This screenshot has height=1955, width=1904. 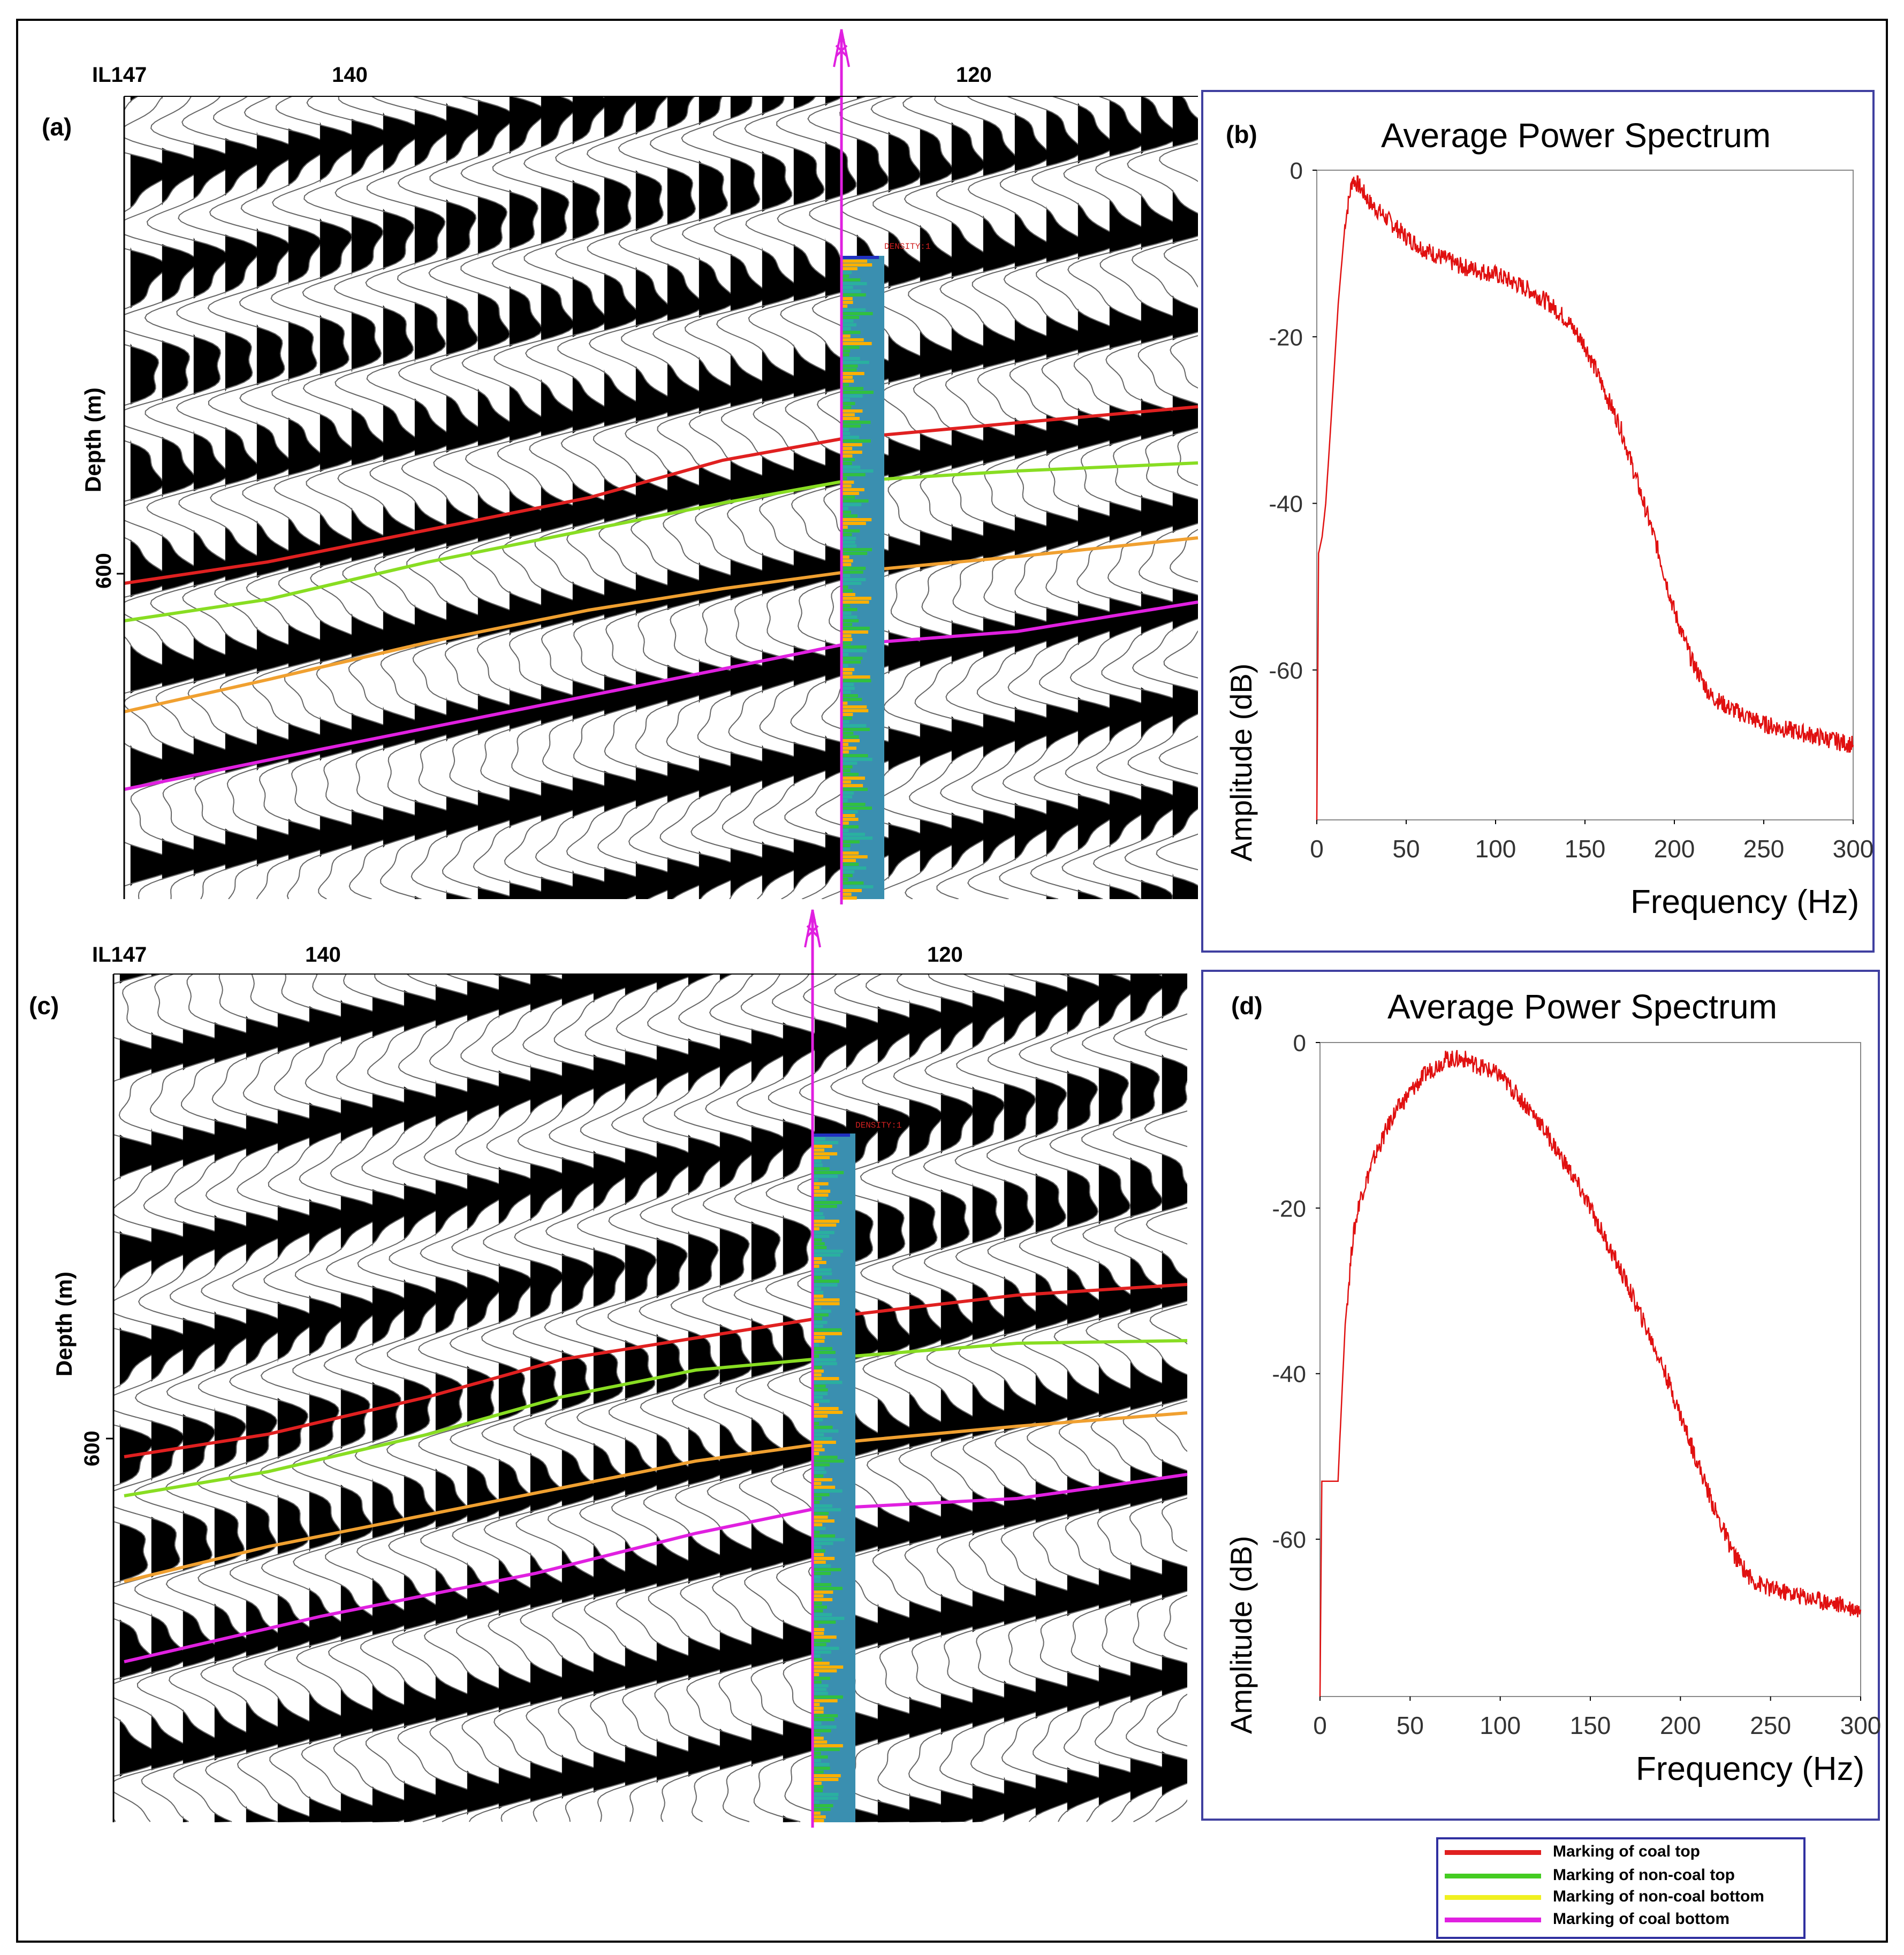 I want to click on il-tick-147-a: IL147, so click(x=120, y=75).